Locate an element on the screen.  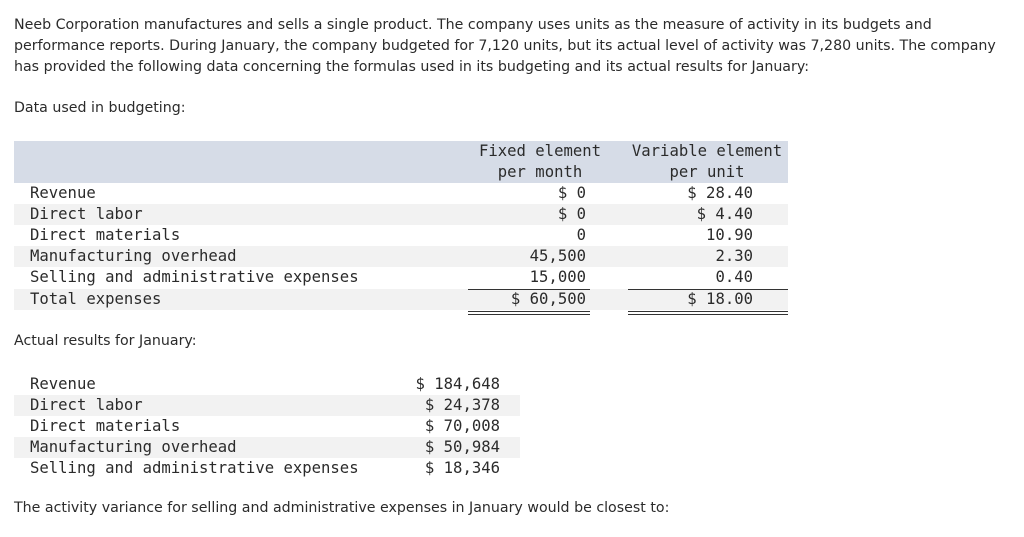
column-header: Variable element is located at coordinates (707, 151).